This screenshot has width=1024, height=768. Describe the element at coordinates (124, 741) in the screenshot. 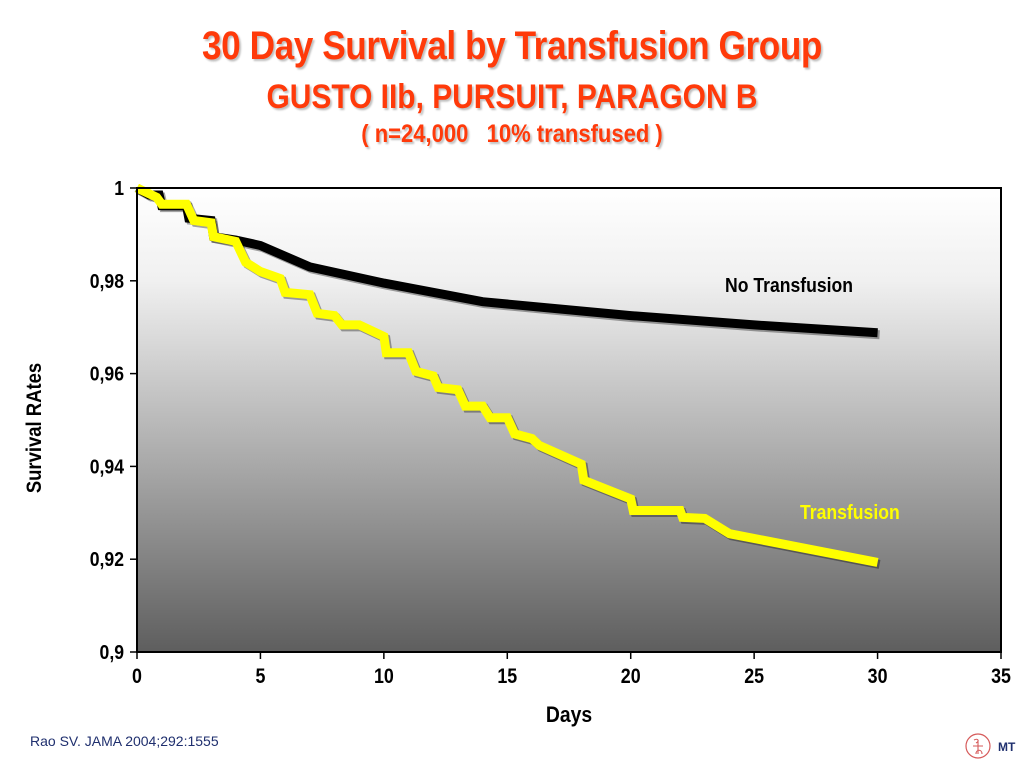

I see `citation: Rao SV. JAMA 2004;292:1555` at that location.